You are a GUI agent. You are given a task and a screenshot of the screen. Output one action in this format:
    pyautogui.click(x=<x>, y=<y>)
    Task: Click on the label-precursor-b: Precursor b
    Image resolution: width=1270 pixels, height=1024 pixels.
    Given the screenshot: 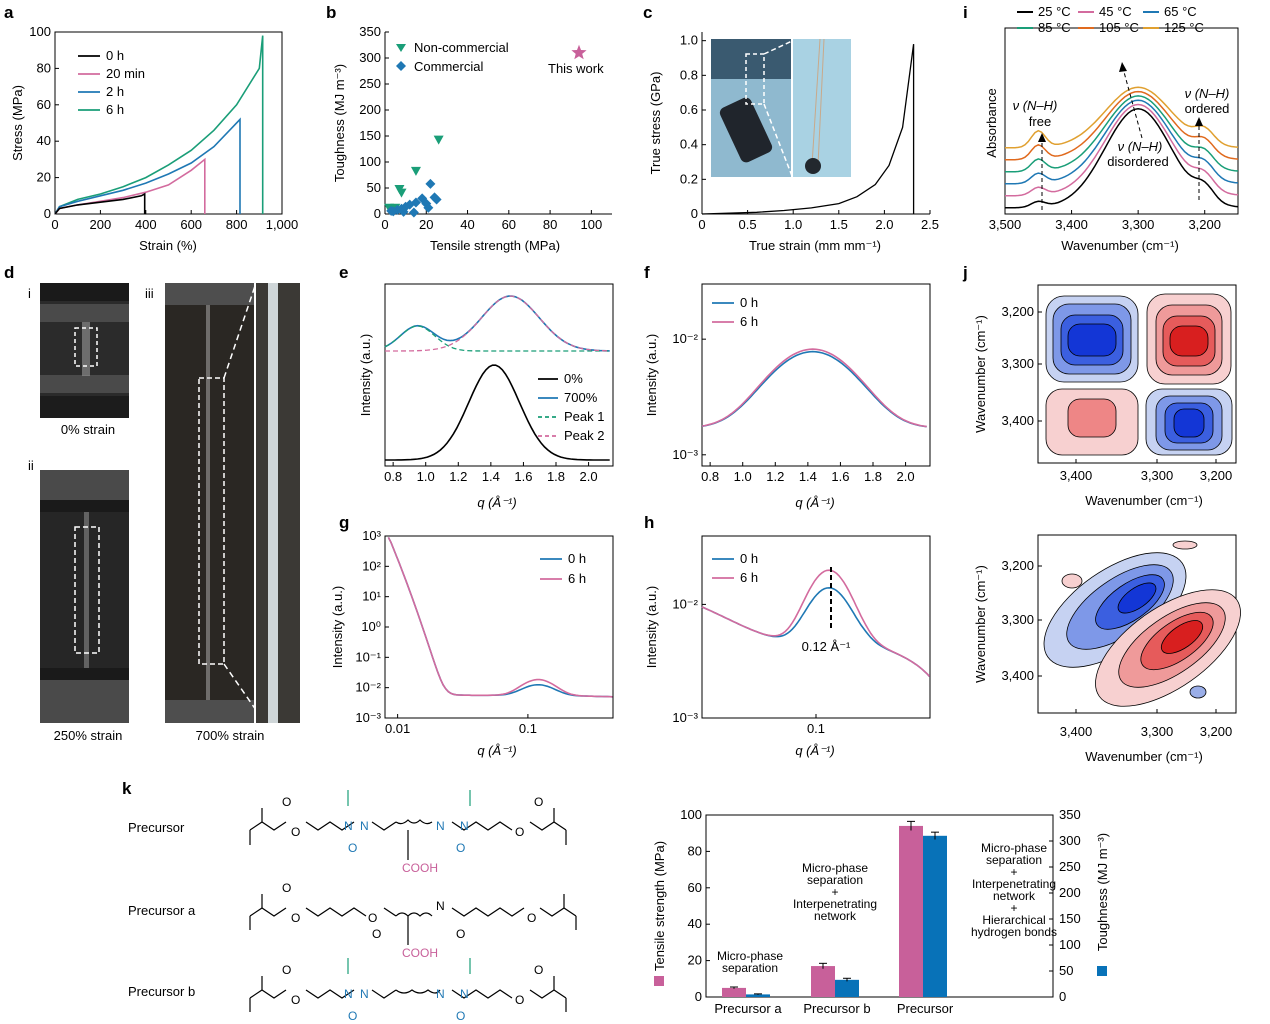 What is the action you would take?
    pyautogui.click(x=161, y=991)
    